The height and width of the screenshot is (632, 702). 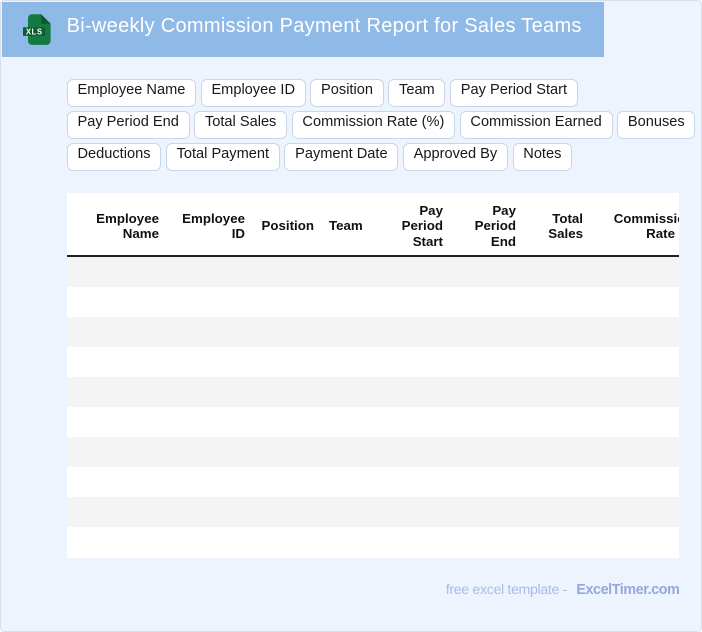 I want to click on svg-text: XLS, so click(x=34, y=32).